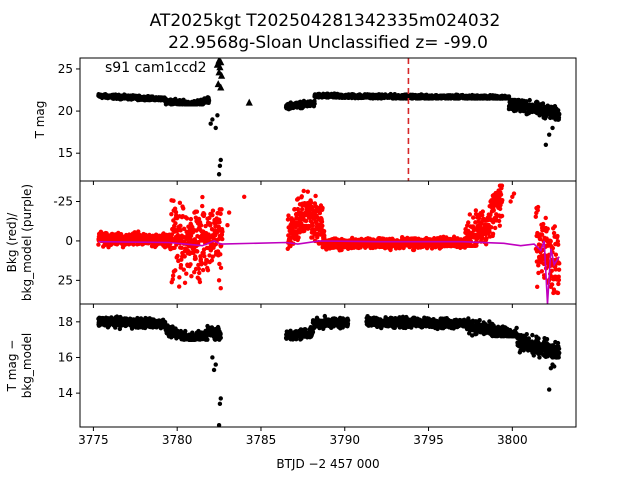 Image resolution: width=640 pixels, height=485 pixels. I want to click on y-tick-label: 0, so click(69, 241).